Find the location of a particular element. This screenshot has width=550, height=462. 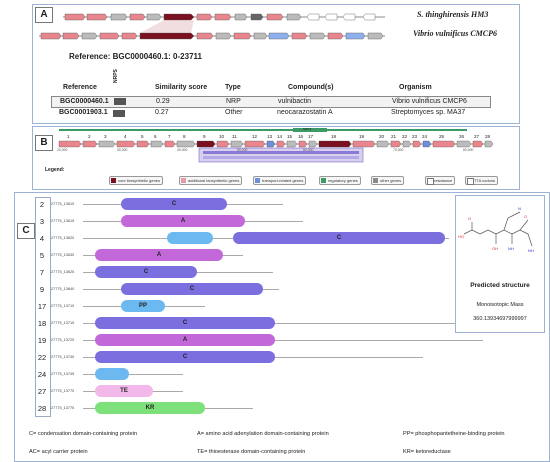

mass-label: Monoisotopic Mass is located at coordinates (500, 305).